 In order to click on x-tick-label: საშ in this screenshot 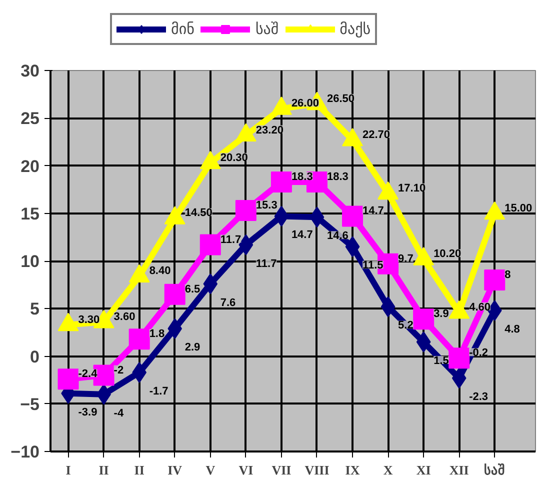, I will do `click(495, 470)`.